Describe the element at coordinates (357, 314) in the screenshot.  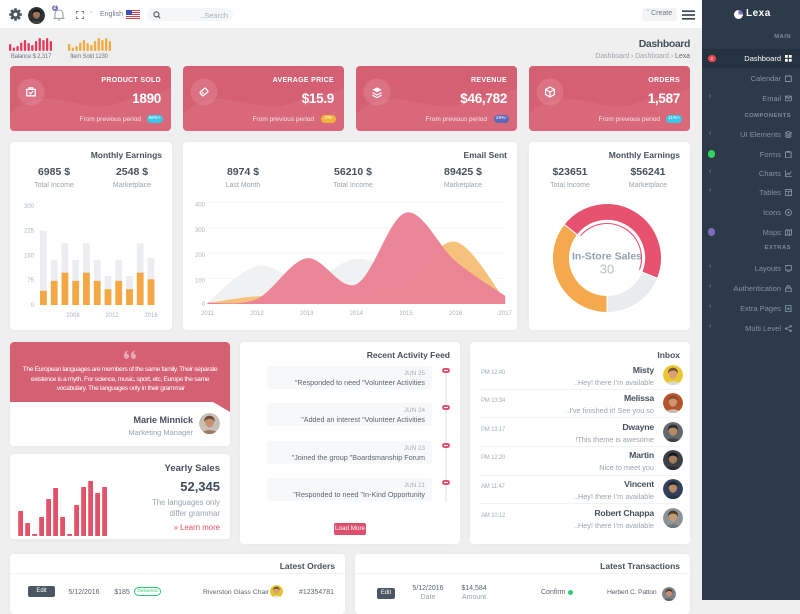
I see `svg-text: 2014` at that location.